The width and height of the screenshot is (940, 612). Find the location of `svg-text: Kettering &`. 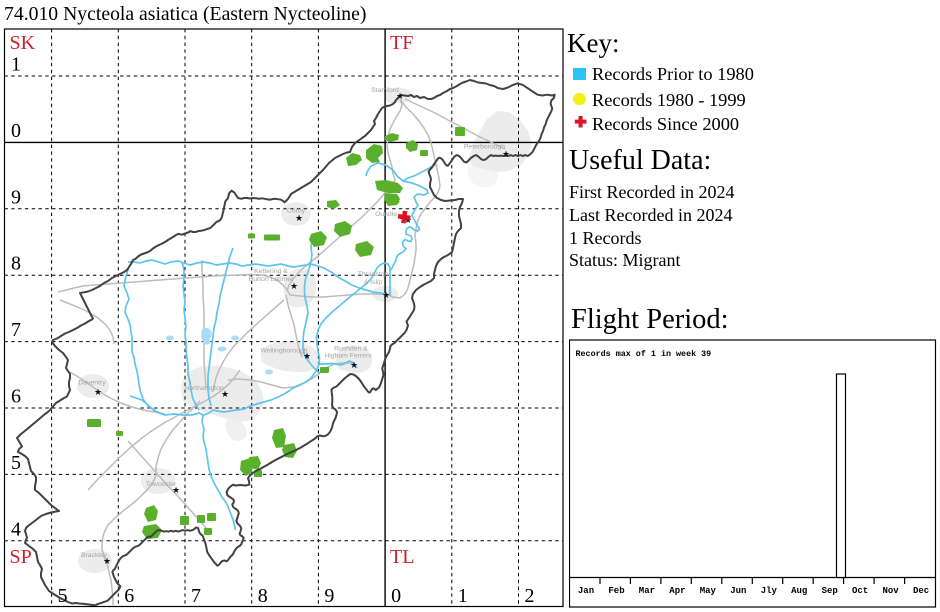

svg-text: Kettering & is located at coordinates (271, 271).